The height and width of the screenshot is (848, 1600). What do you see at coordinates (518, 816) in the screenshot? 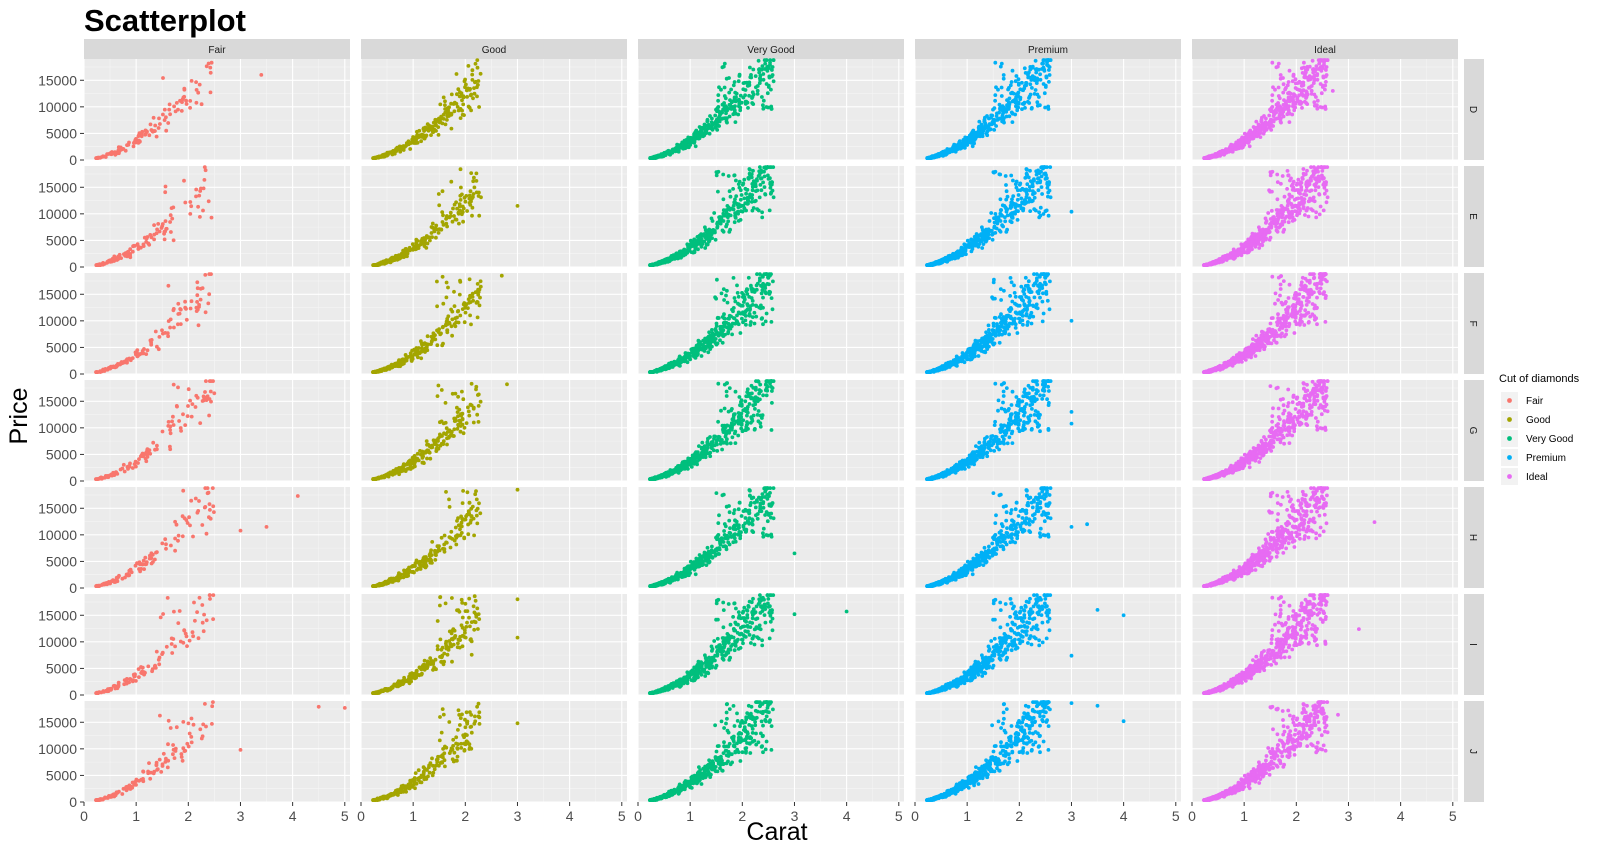
I see `x-tick-label: 3` at bounding box center [518, 816].